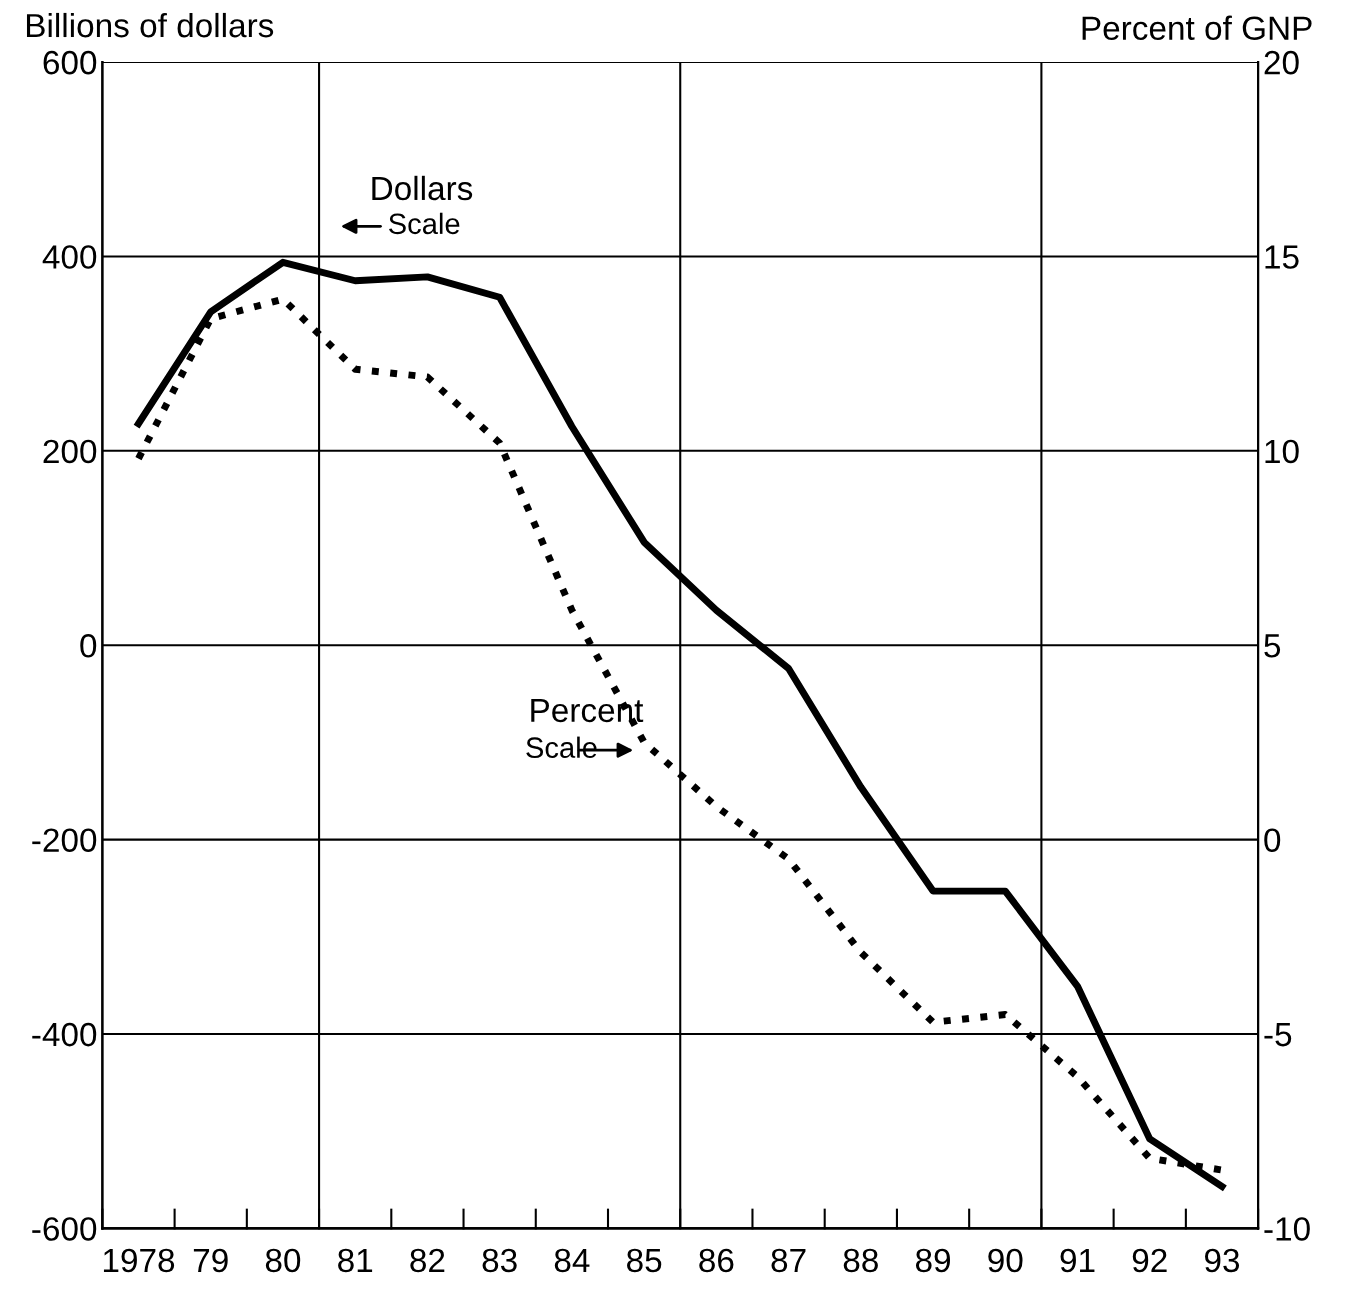 The image size is (1347, 1293). I want to click on y-tick-label: -600, so click(64, 1229).